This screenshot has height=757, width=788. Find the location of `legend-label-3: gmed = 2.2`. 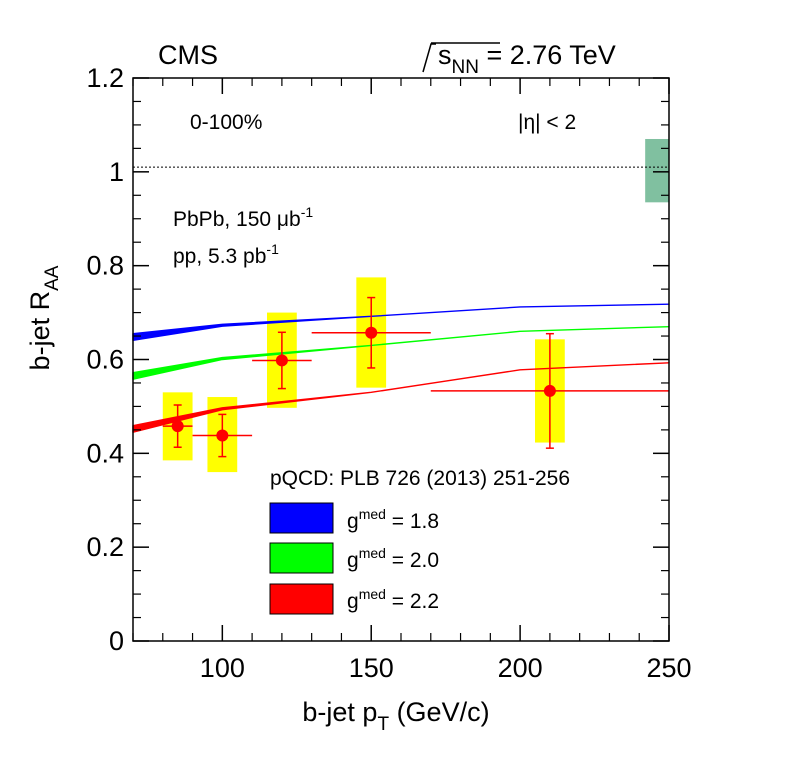

legend-label-3: gmed = 2.2 is located at coordinates (393, 599).